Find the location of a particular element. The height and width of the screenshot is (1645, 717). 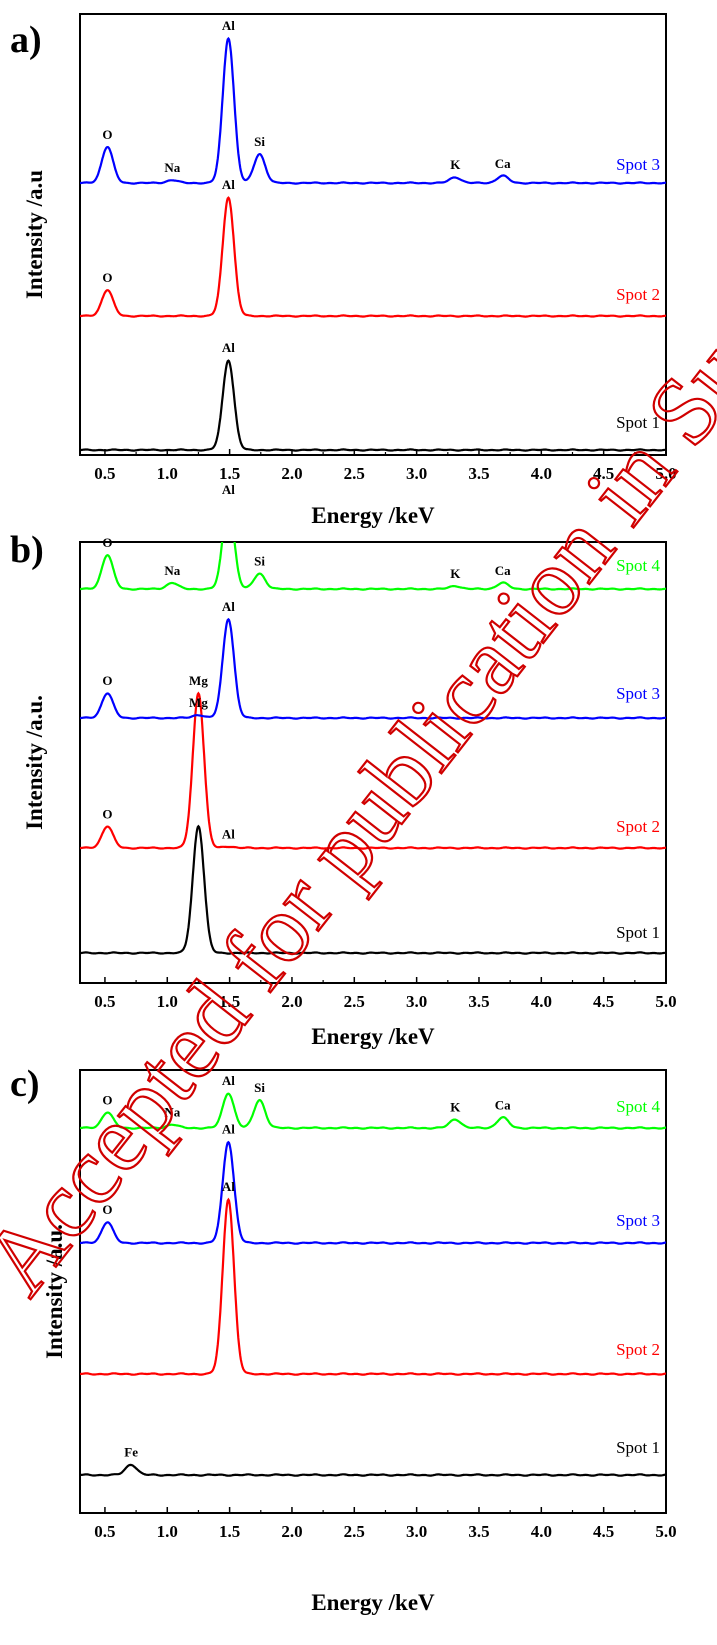

series-label: Spot 4 is located at coordinates (638, 565).